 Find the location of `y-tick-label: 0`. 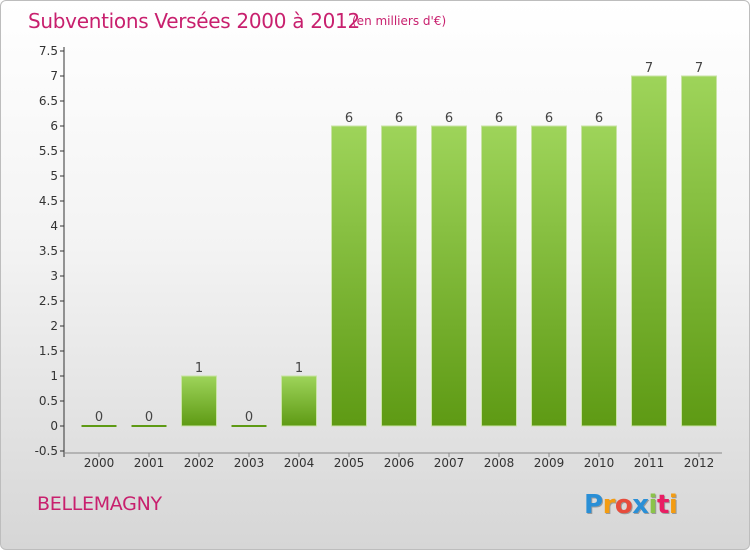

y-tick-label: 0 is located at coordinates (54, 426).